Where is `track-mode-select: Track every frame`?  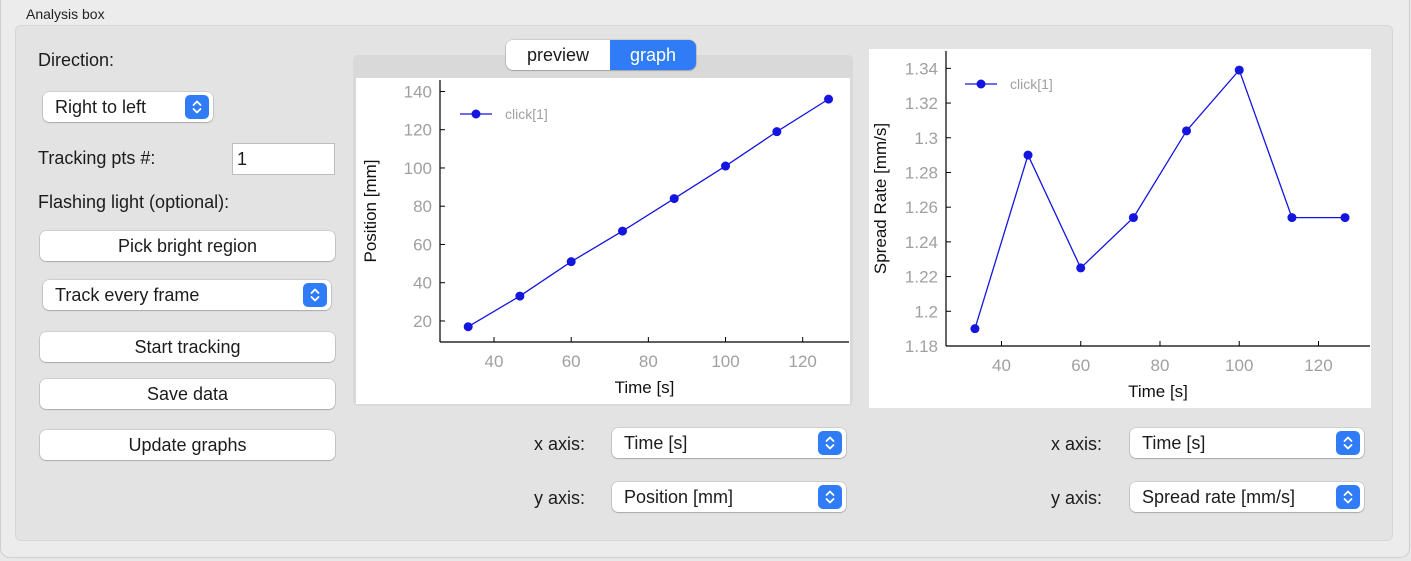
track-mode-select: Track every frame is located at coordinates (187, 295).